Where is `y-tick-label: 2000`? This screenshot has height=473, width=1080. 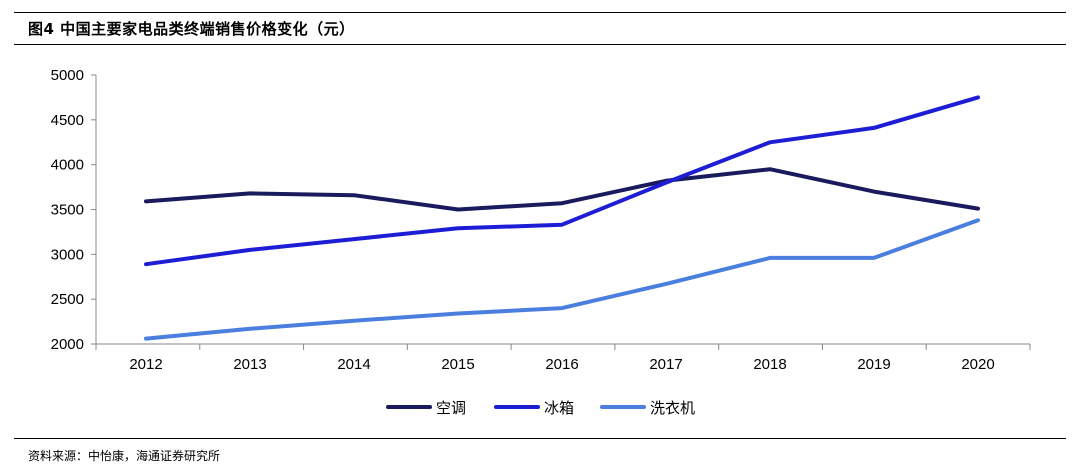 y-tick-label: 2000 is located at coordinates (67, 344).